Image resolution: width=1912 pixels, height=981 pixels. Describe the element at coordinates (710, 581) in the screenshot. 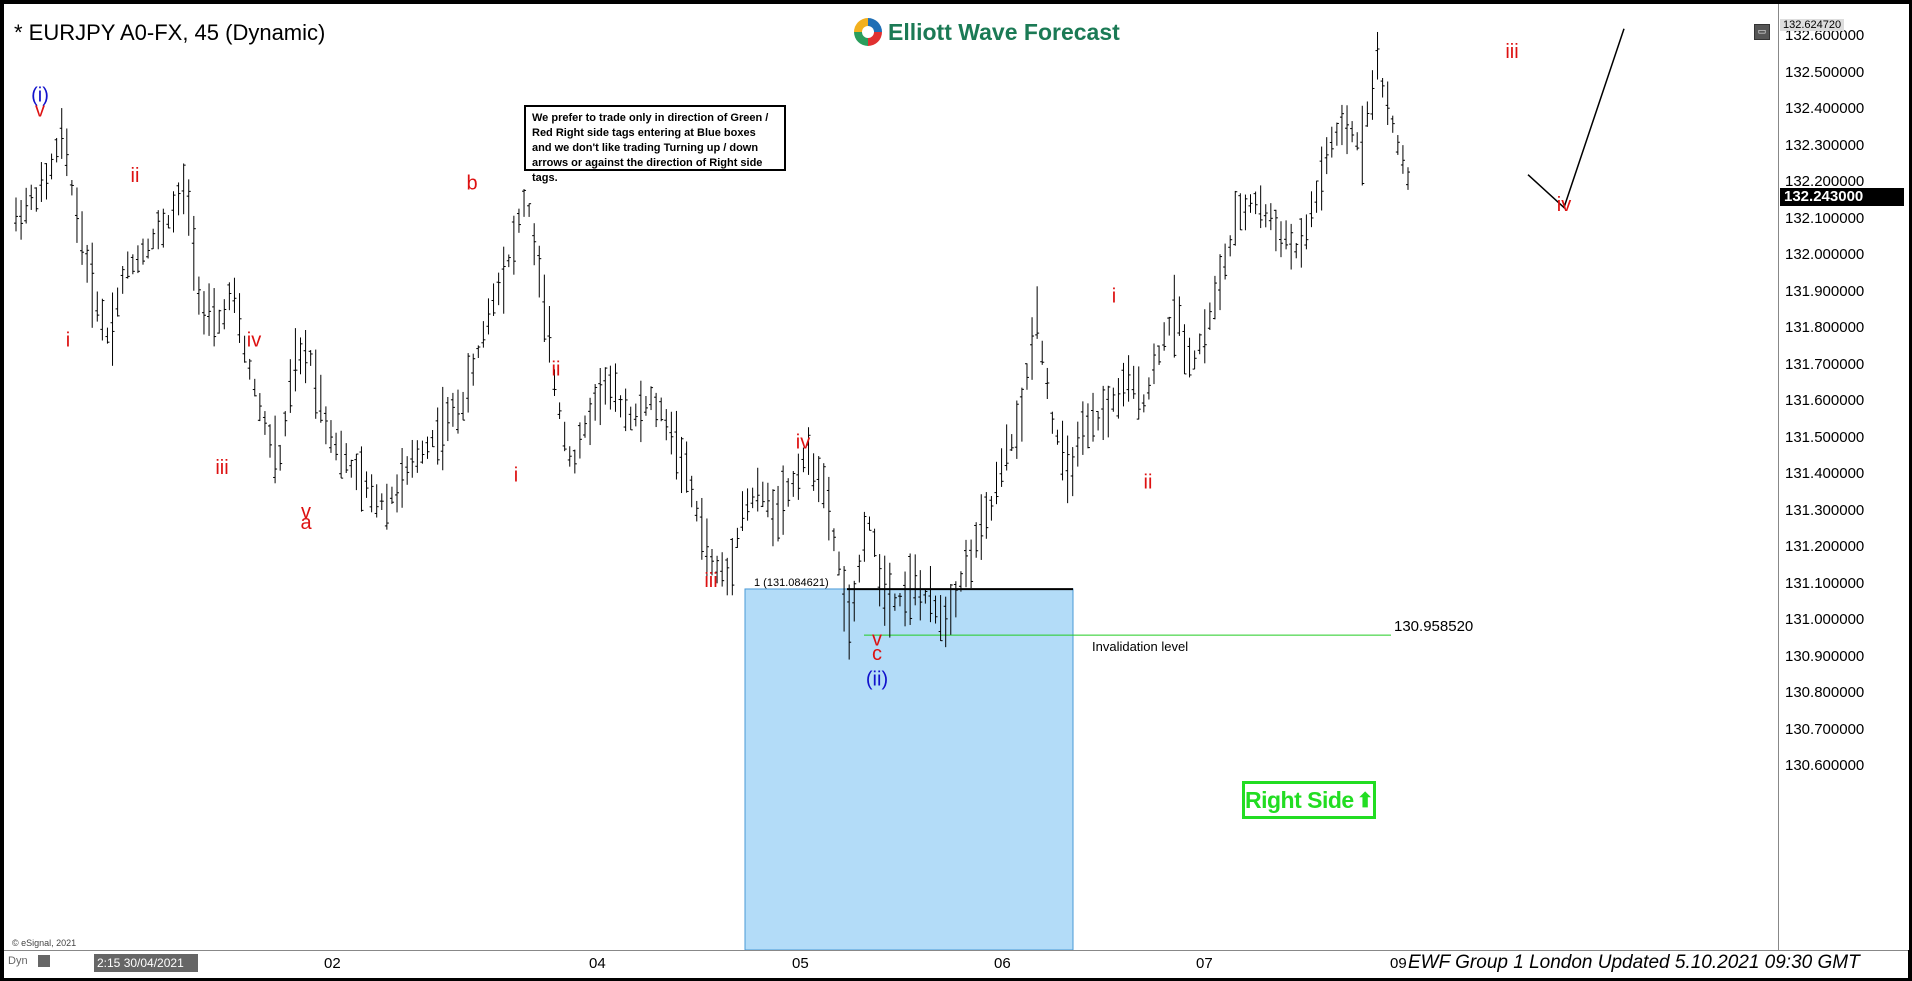

I see `wave-label: iii` at that location.